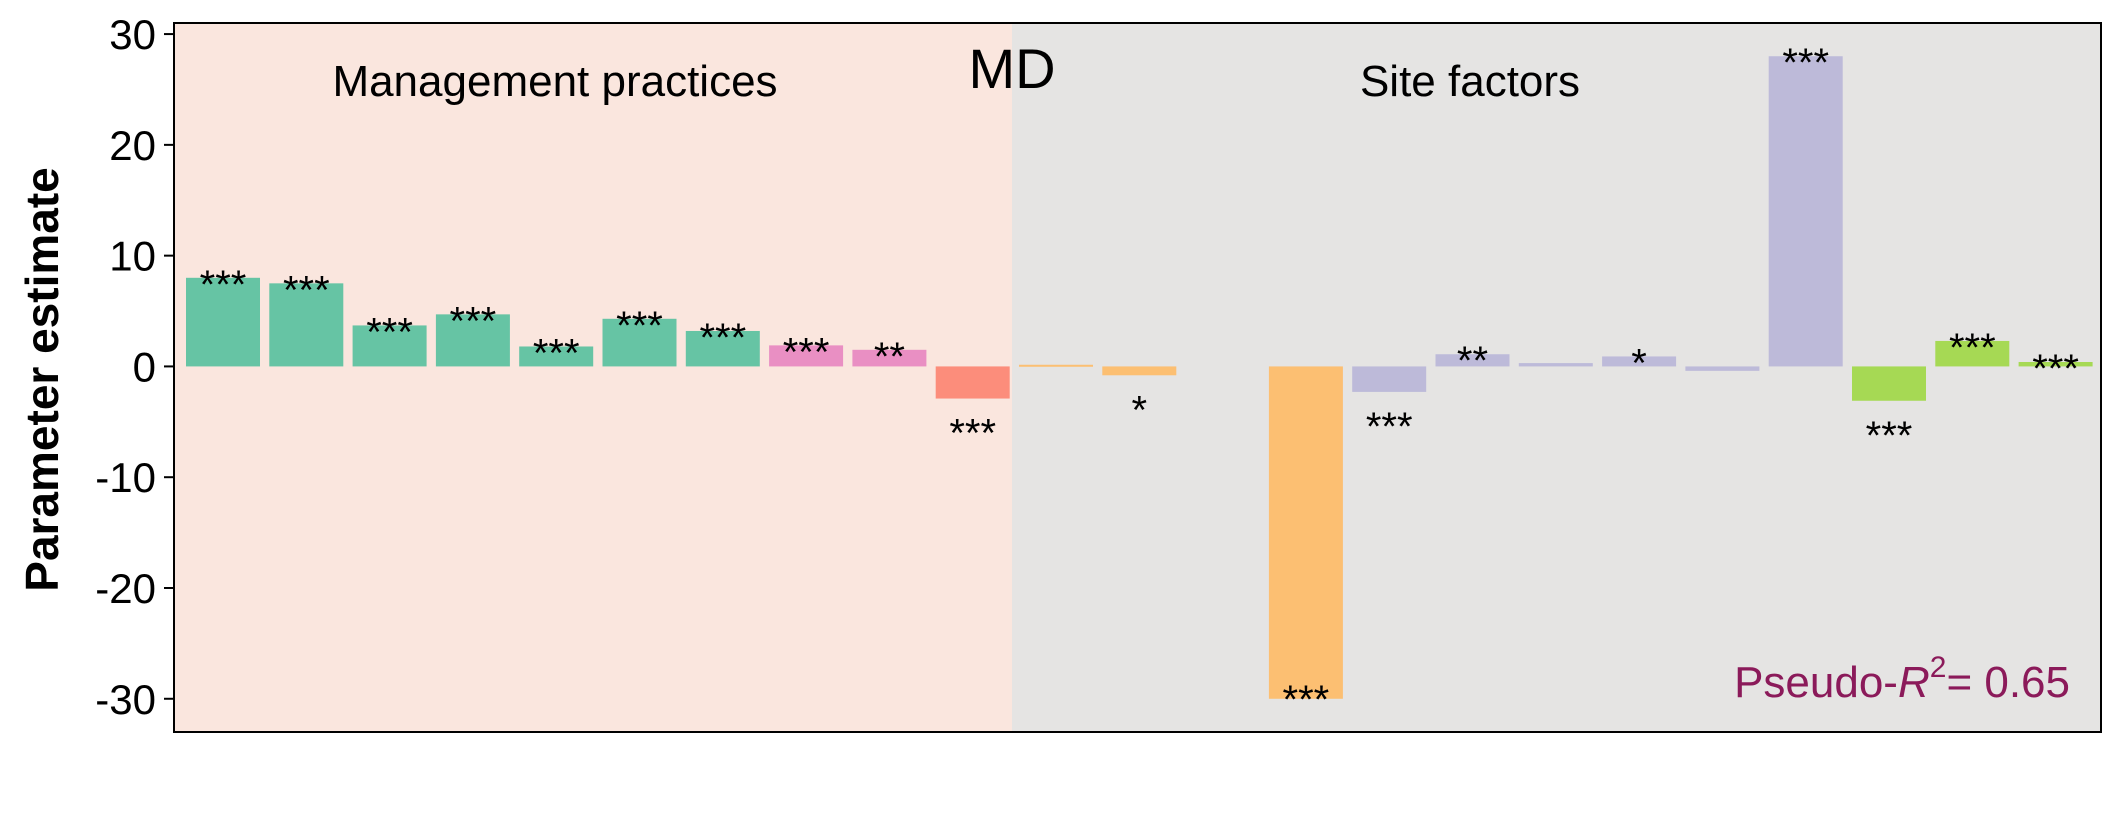 This screenshot has height=826, width=2125. Describe the element at coordinates (2055, 369) in the screenshot. I see `significance-label-22: ***` at that location.